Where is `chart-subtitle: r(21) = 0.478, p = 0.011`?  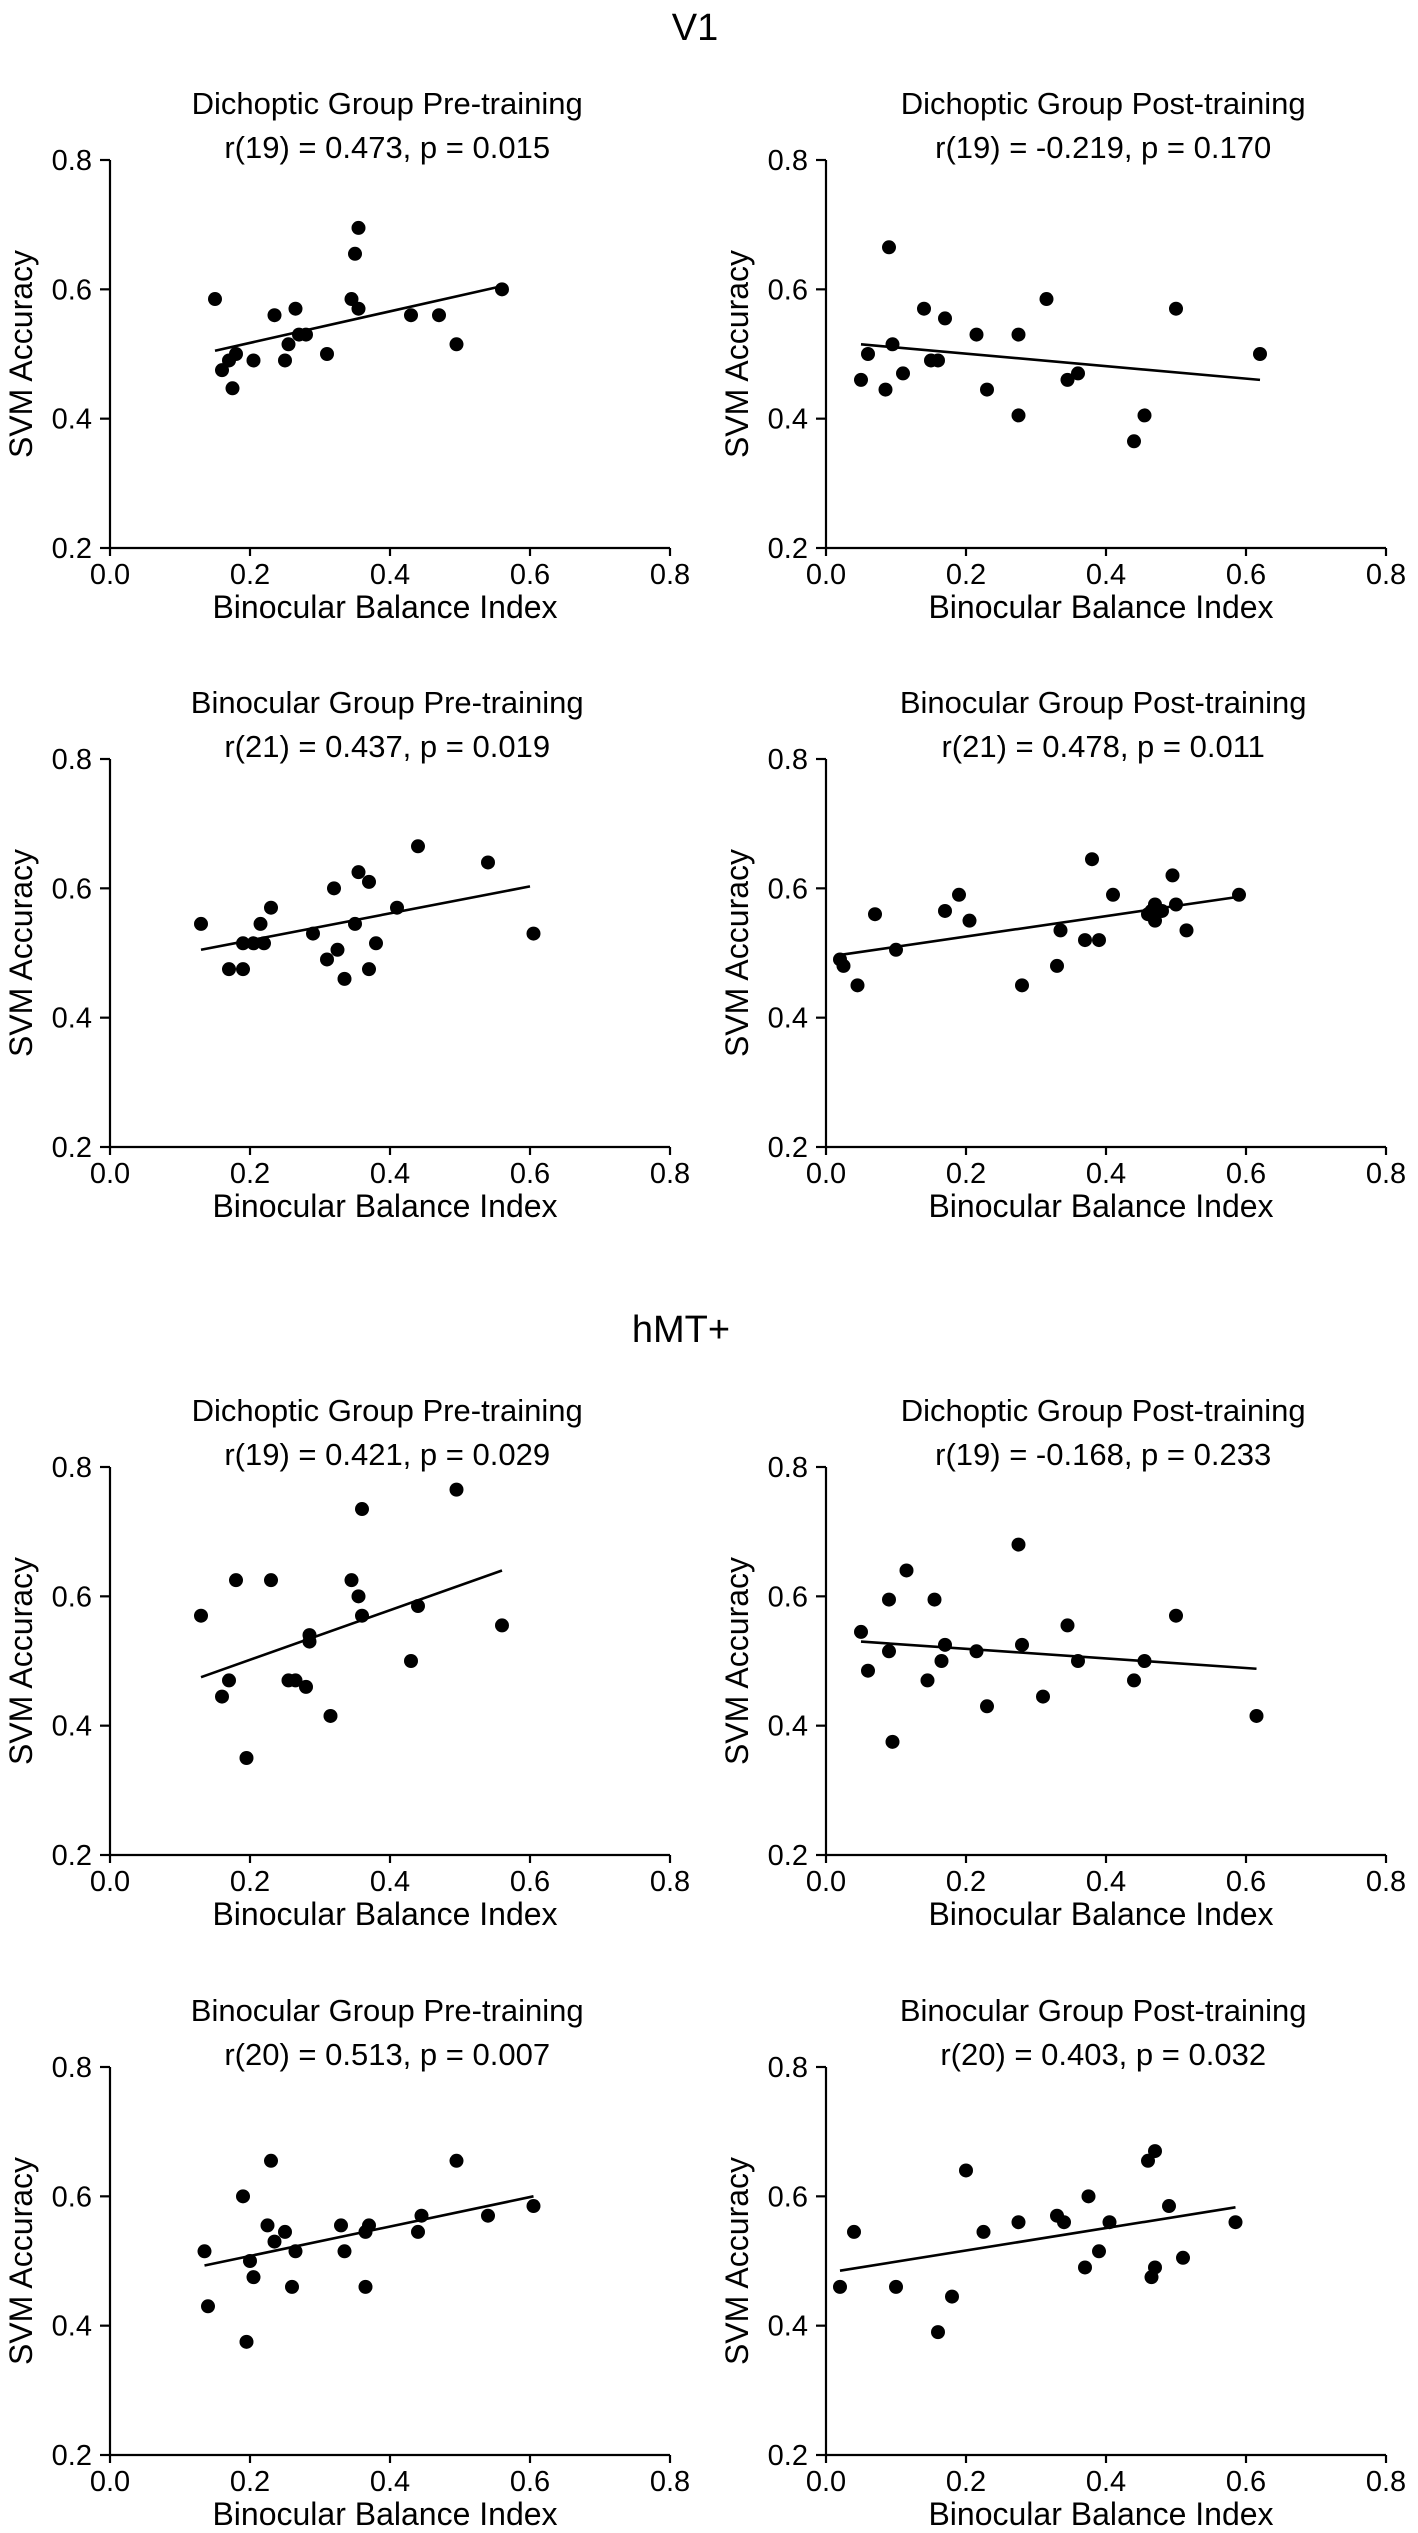
chart-subtitle: r(21) = 0.478, p = 0.011 is located at coordinates (1102, 746).